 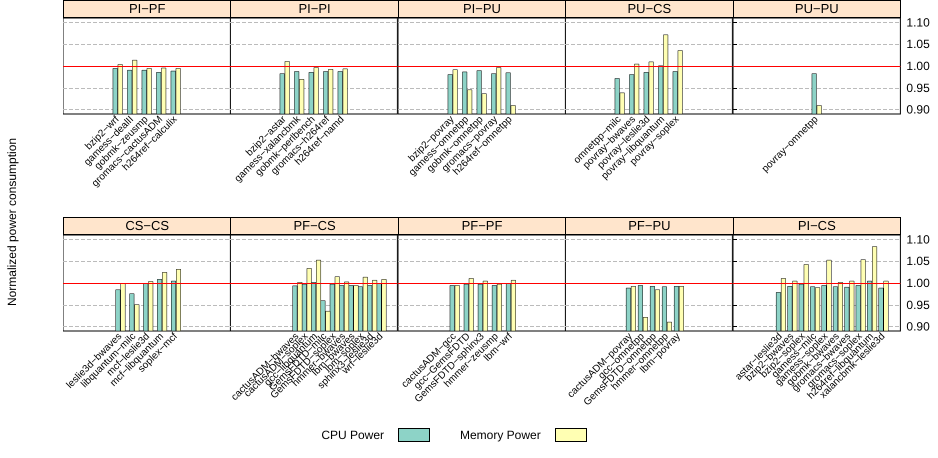 I want to click on chart-title: CS−CS, so click(x=147, y=226).